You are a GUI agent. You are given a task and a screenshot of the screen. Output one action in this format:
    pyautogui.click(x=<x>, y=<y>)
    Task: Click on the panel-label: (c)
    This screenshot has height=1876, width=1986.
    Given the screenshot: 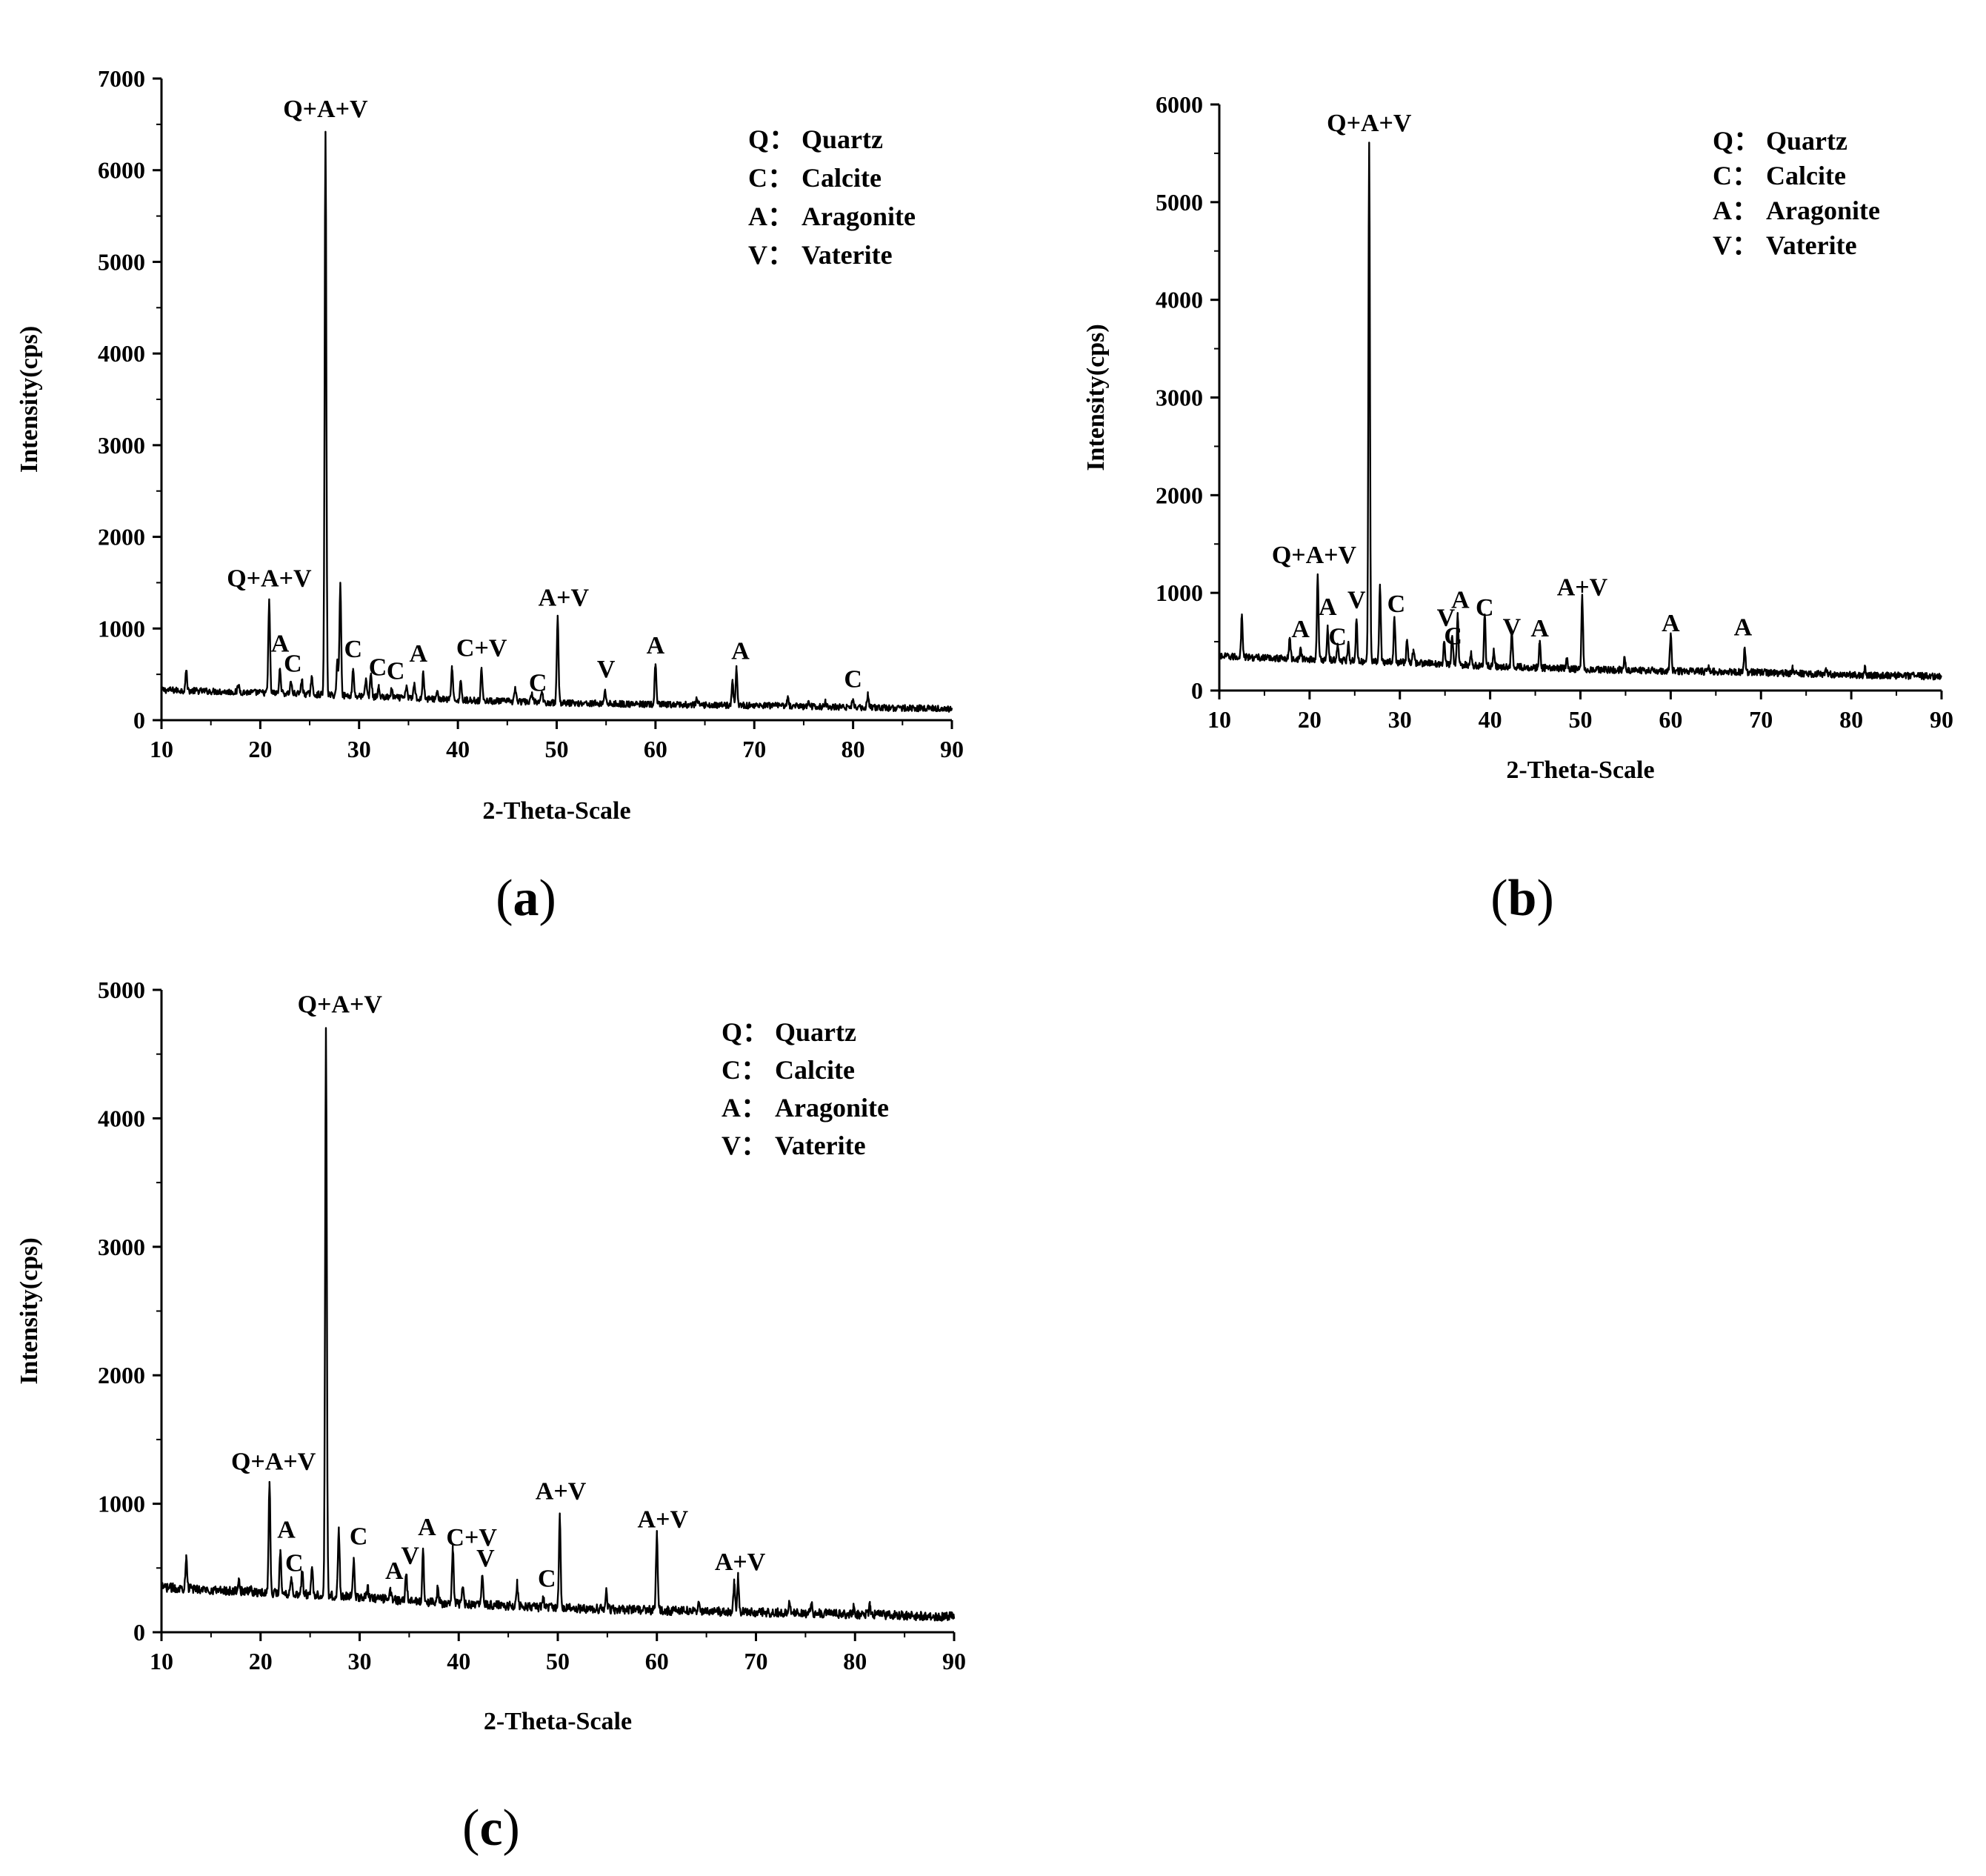 What is the action you would take?
    pyautogui.click(x=491, y=1828)
    